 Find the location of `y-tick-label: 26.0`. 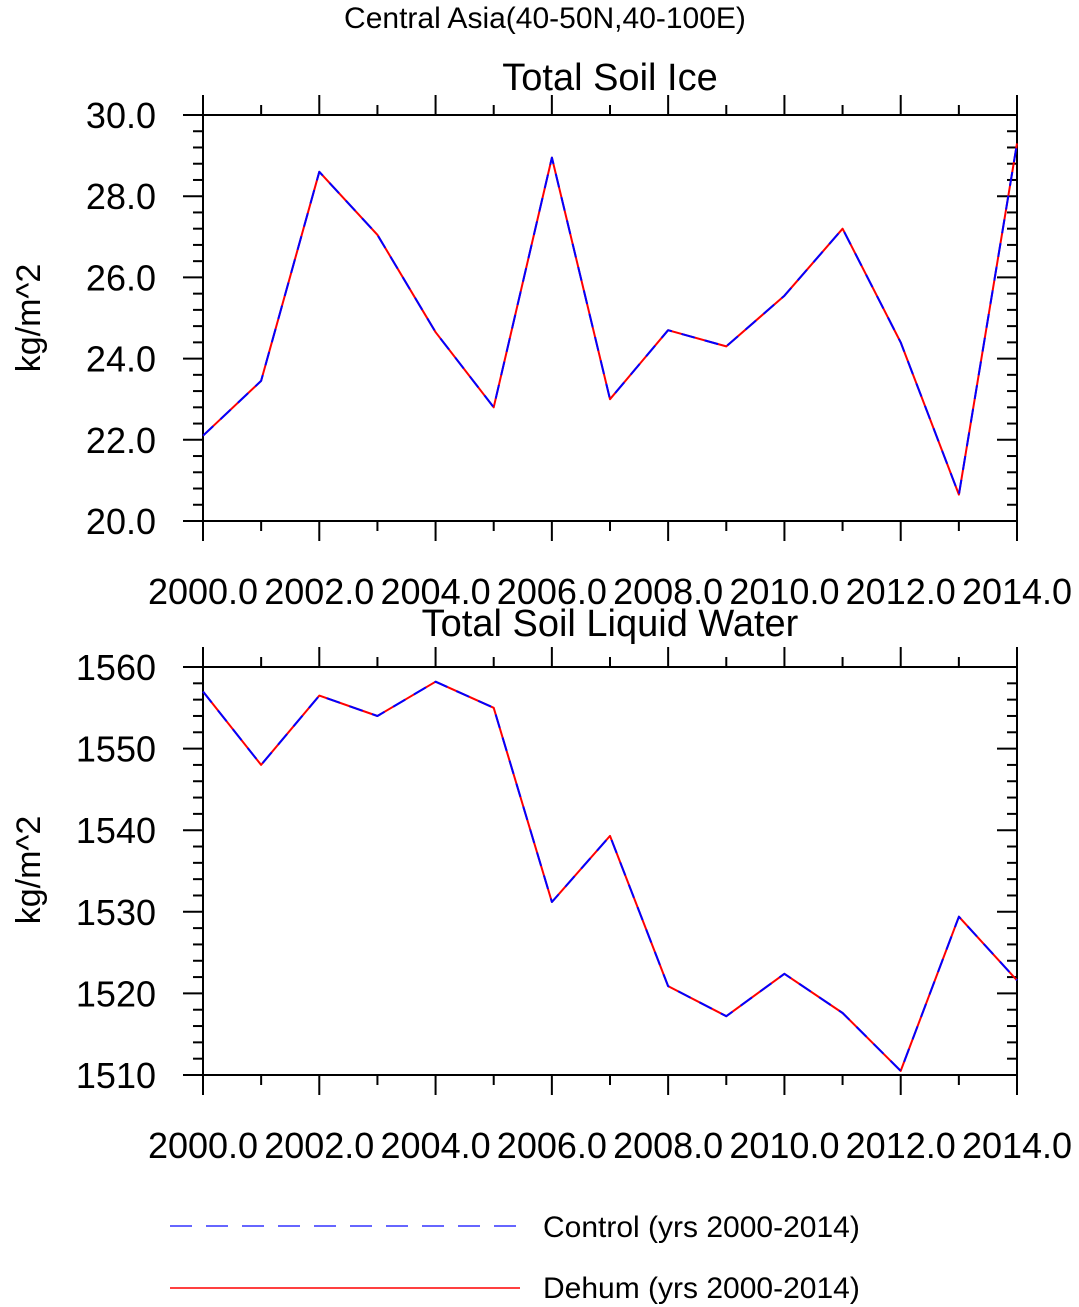

y-tick-label: 26.0 is located at coordinates (121, 277).